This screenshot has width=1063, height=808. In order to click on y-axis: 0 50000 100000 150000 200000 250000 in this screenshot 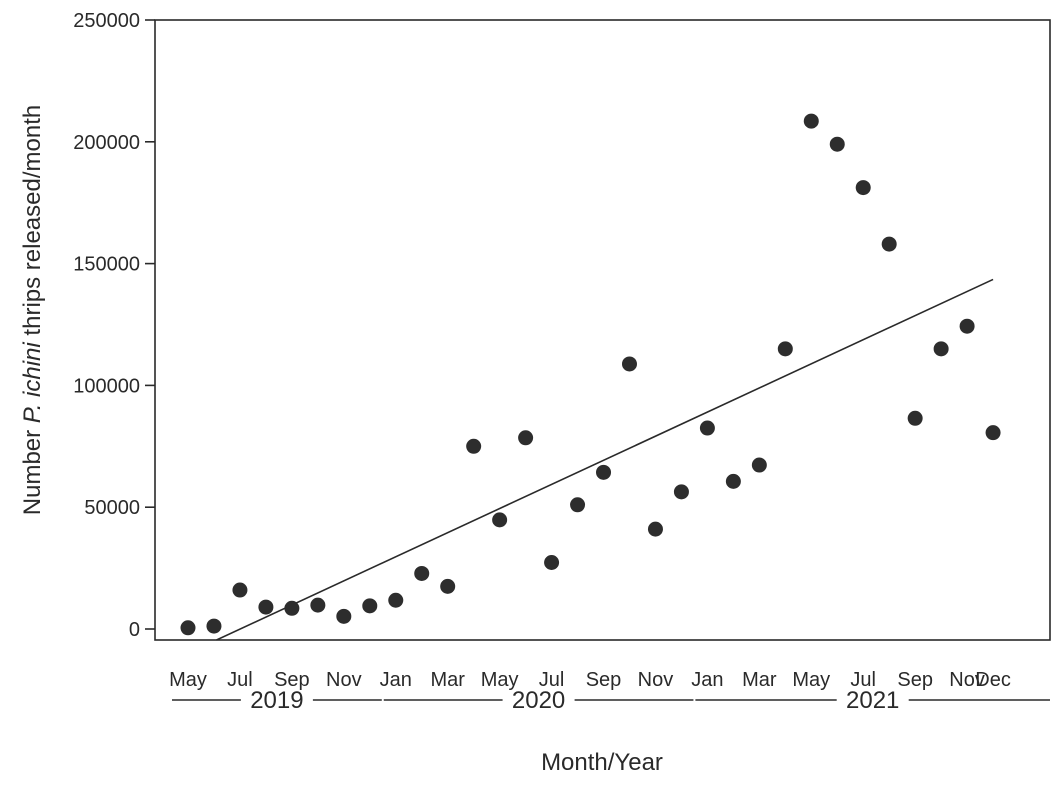, I will do `click(114, 325)`.